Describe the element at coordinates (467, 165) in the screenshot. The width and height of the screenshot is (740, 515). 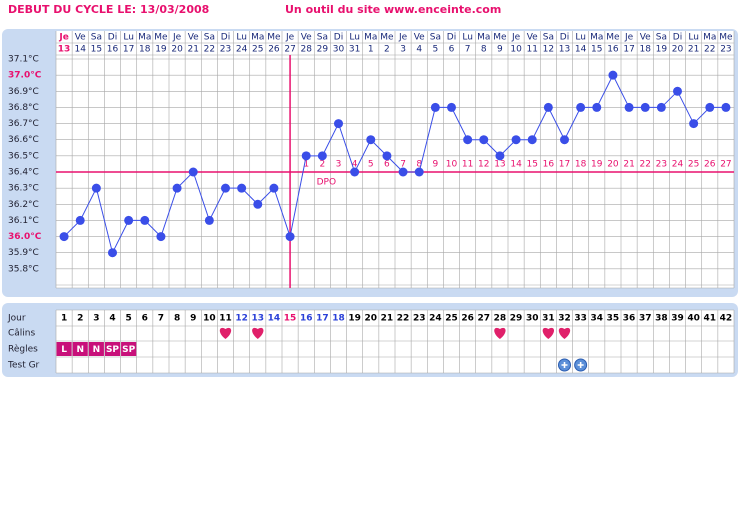
I see `dpo-number: 11` at that location.